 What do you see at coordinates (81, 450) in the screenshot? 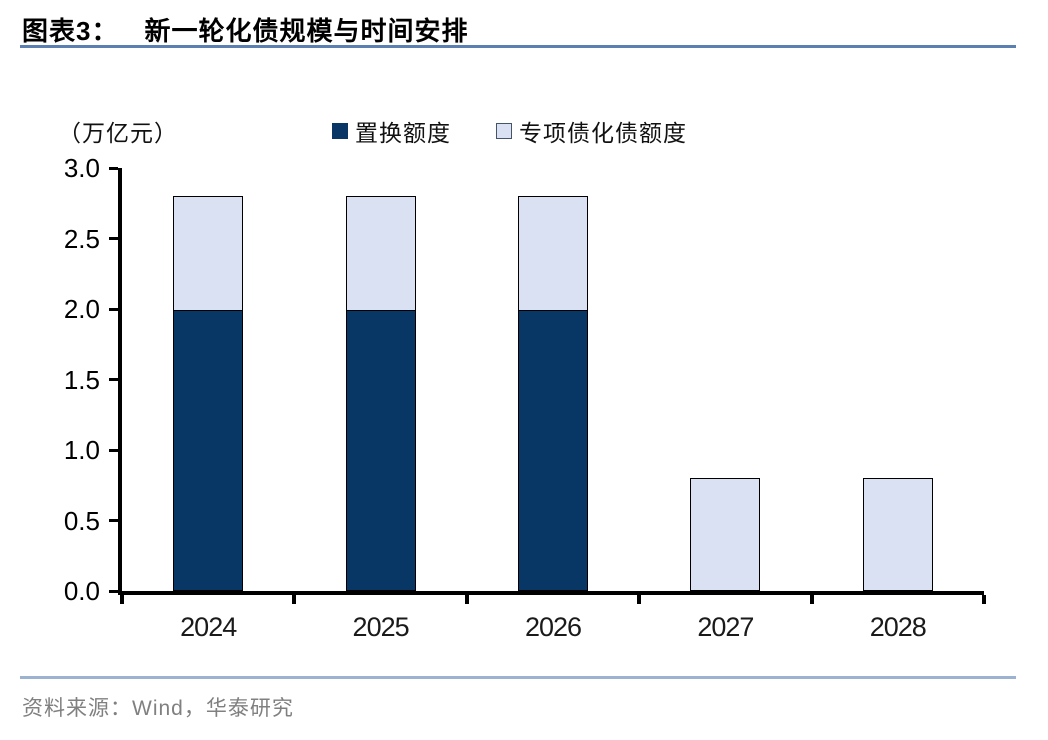
I see `y-tick-label: 1.0` at bounding box center [81, 450].